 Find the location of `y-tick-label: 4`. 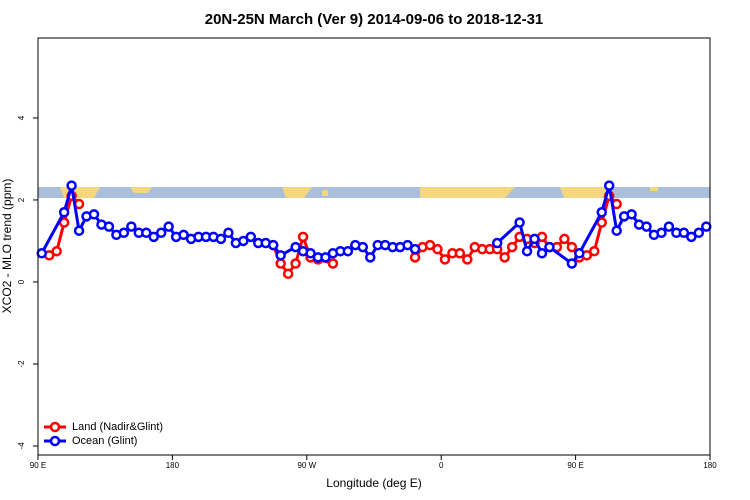

y-tick-label: 4 is located at coordinates (21, 117).